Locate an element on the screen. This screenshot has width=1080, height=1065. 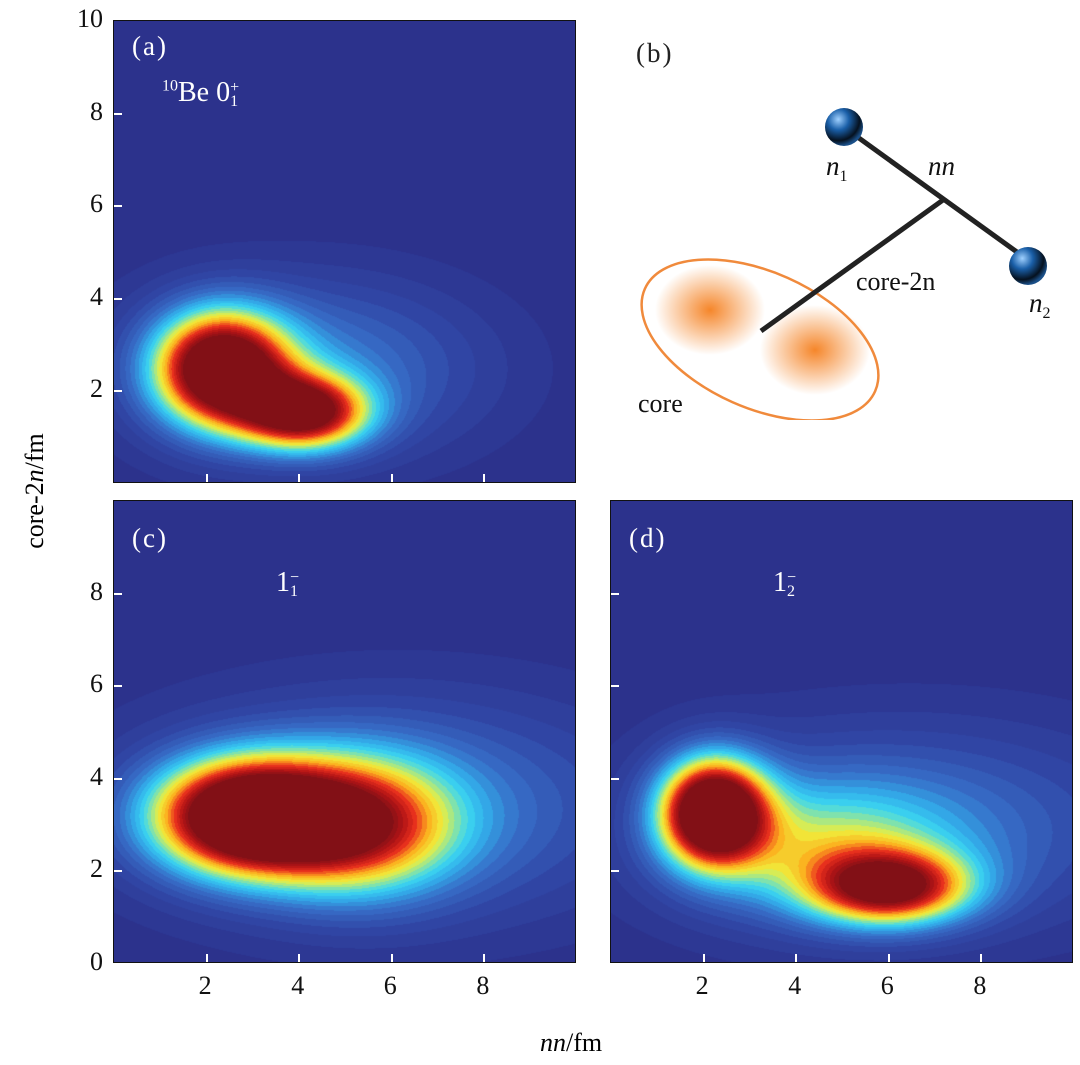
core-label: core is located at coordinates (660, 403).